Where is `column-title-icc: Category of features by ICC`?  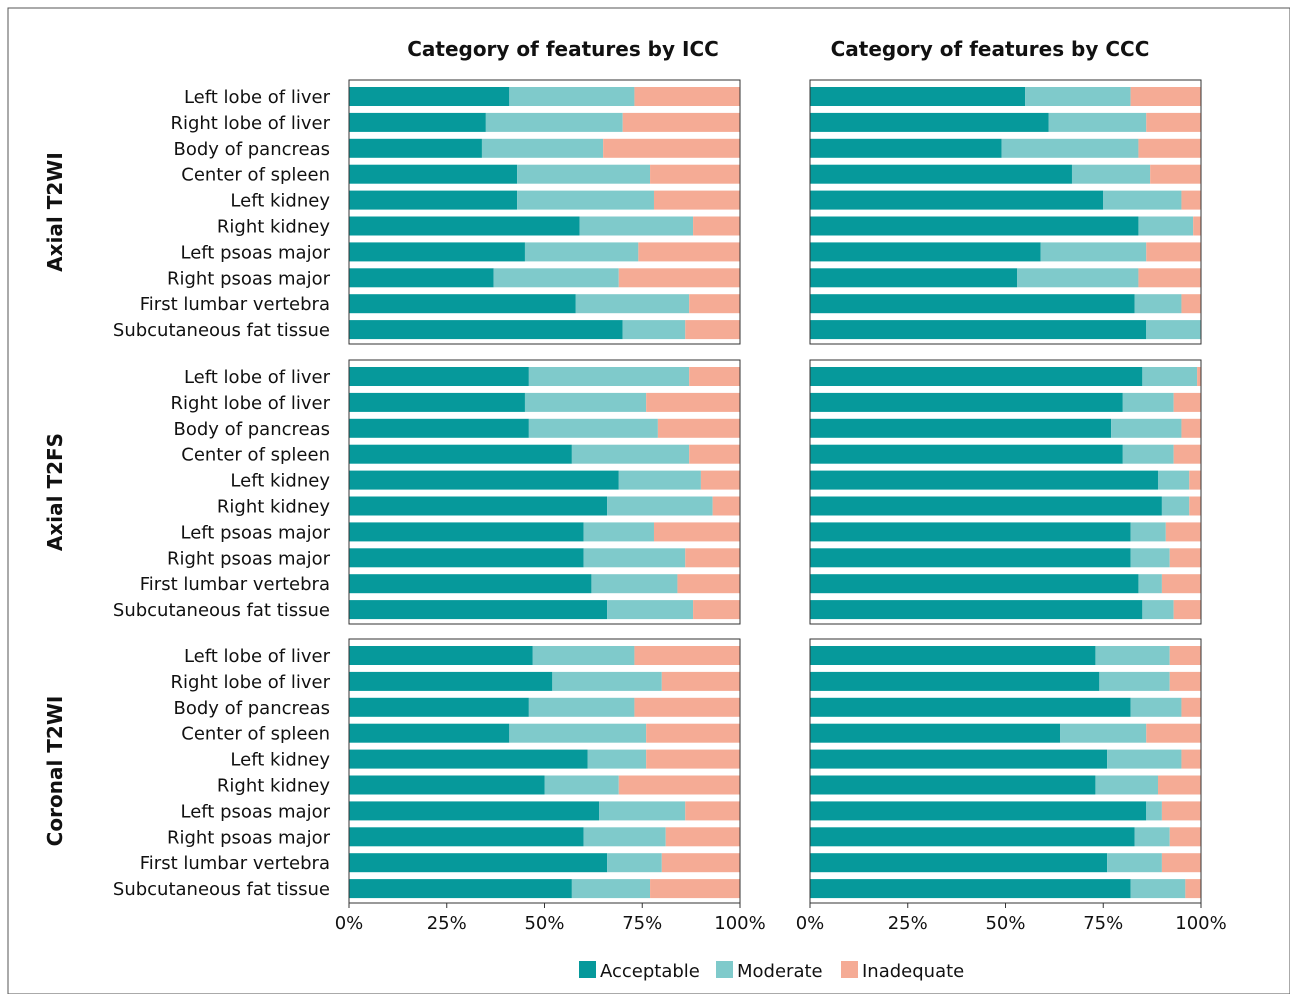 column-title-icc: Category of features by ICC is located at coordinates (563, 49).